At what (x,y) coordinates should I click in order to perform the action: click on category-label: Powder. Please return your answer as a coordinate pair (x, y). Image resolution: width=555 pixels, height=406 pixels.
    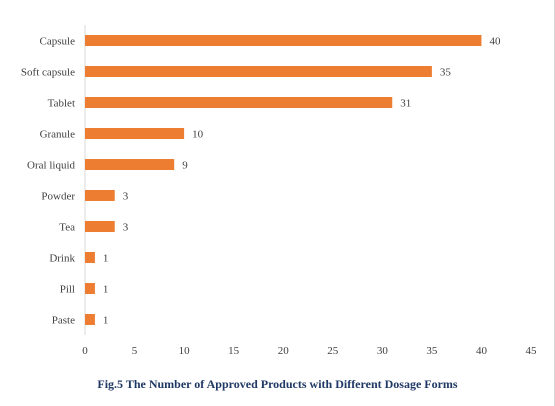
    Looking at the image, I should click on (58, 197).